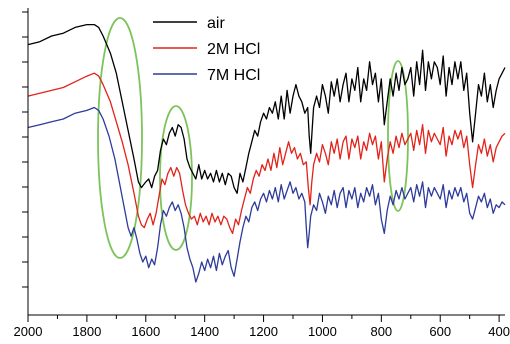 The height and width of the screenshot is (344, 510). What do you see at coordinates (28, 331) in the screenshot?
I see `x-tick-label: 2000` at bounding box center [28, 331].